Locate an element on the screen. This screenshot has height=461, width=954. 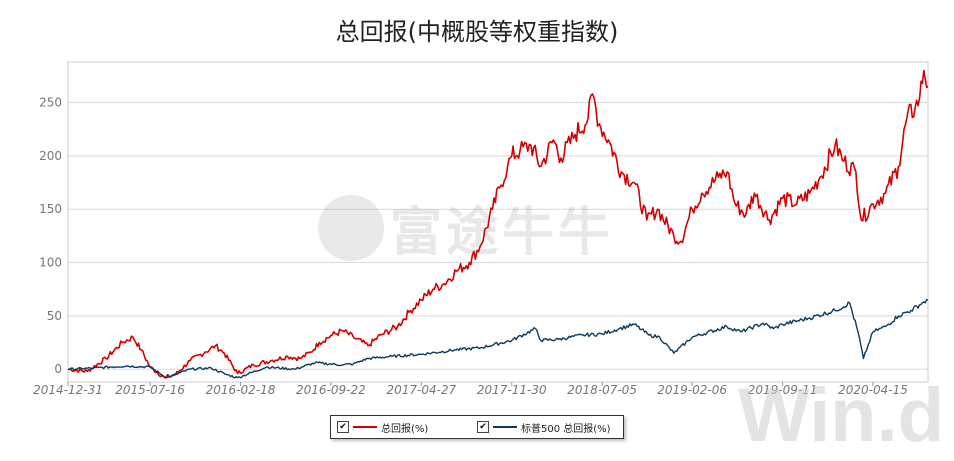
x-tick-label: 2018-07-05 is located at coordinates (602, 390).